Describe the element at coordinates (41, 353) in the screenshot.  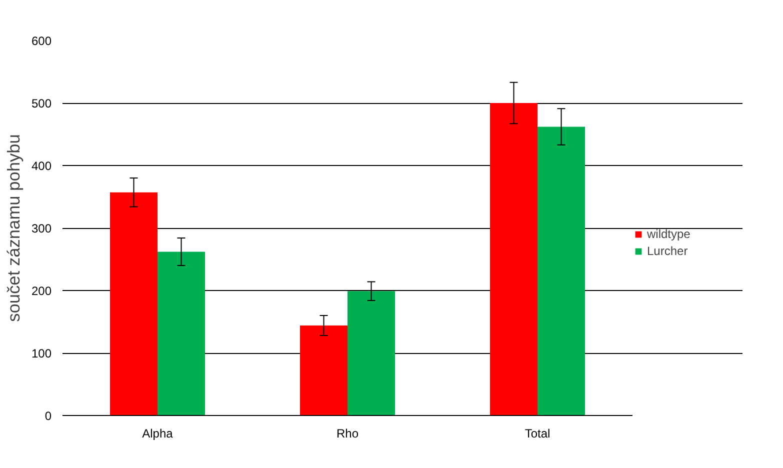
I see `y-tick-label: 100` at that location.